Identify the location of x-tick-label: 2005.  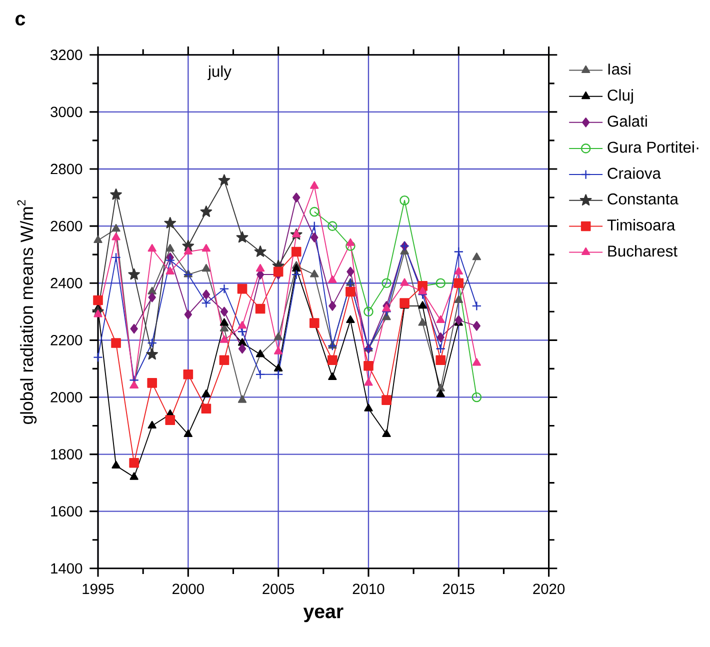
(278, 589).